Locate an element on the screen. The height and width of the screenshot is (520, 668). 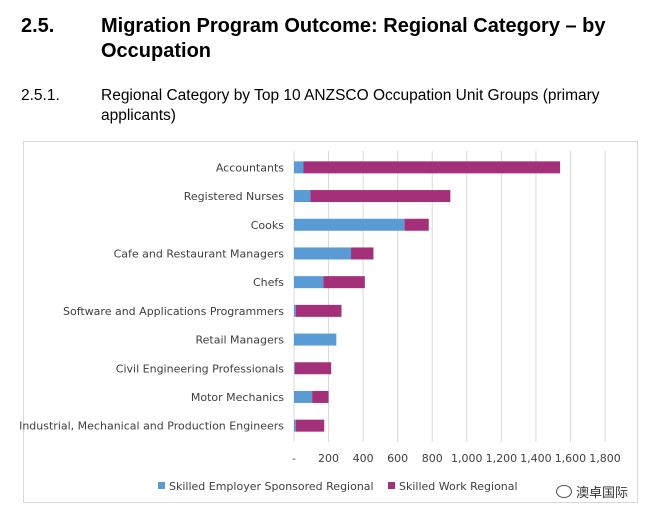
x-tick-label: 200 is located at coordinates (328, 458).